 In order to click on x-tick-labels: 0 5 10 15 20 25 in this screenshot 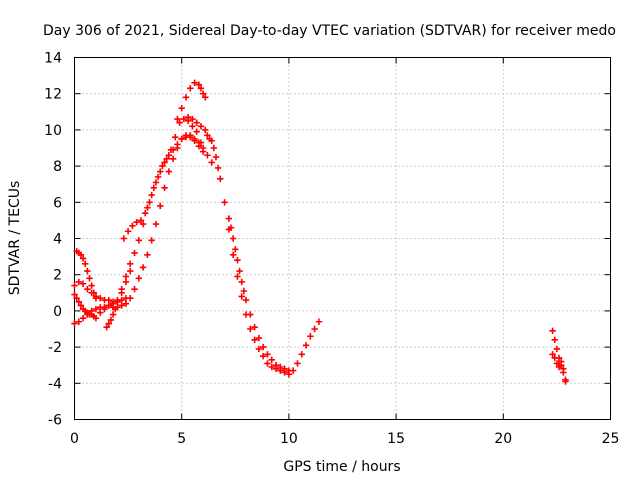, I will do `click(344, 439)`.